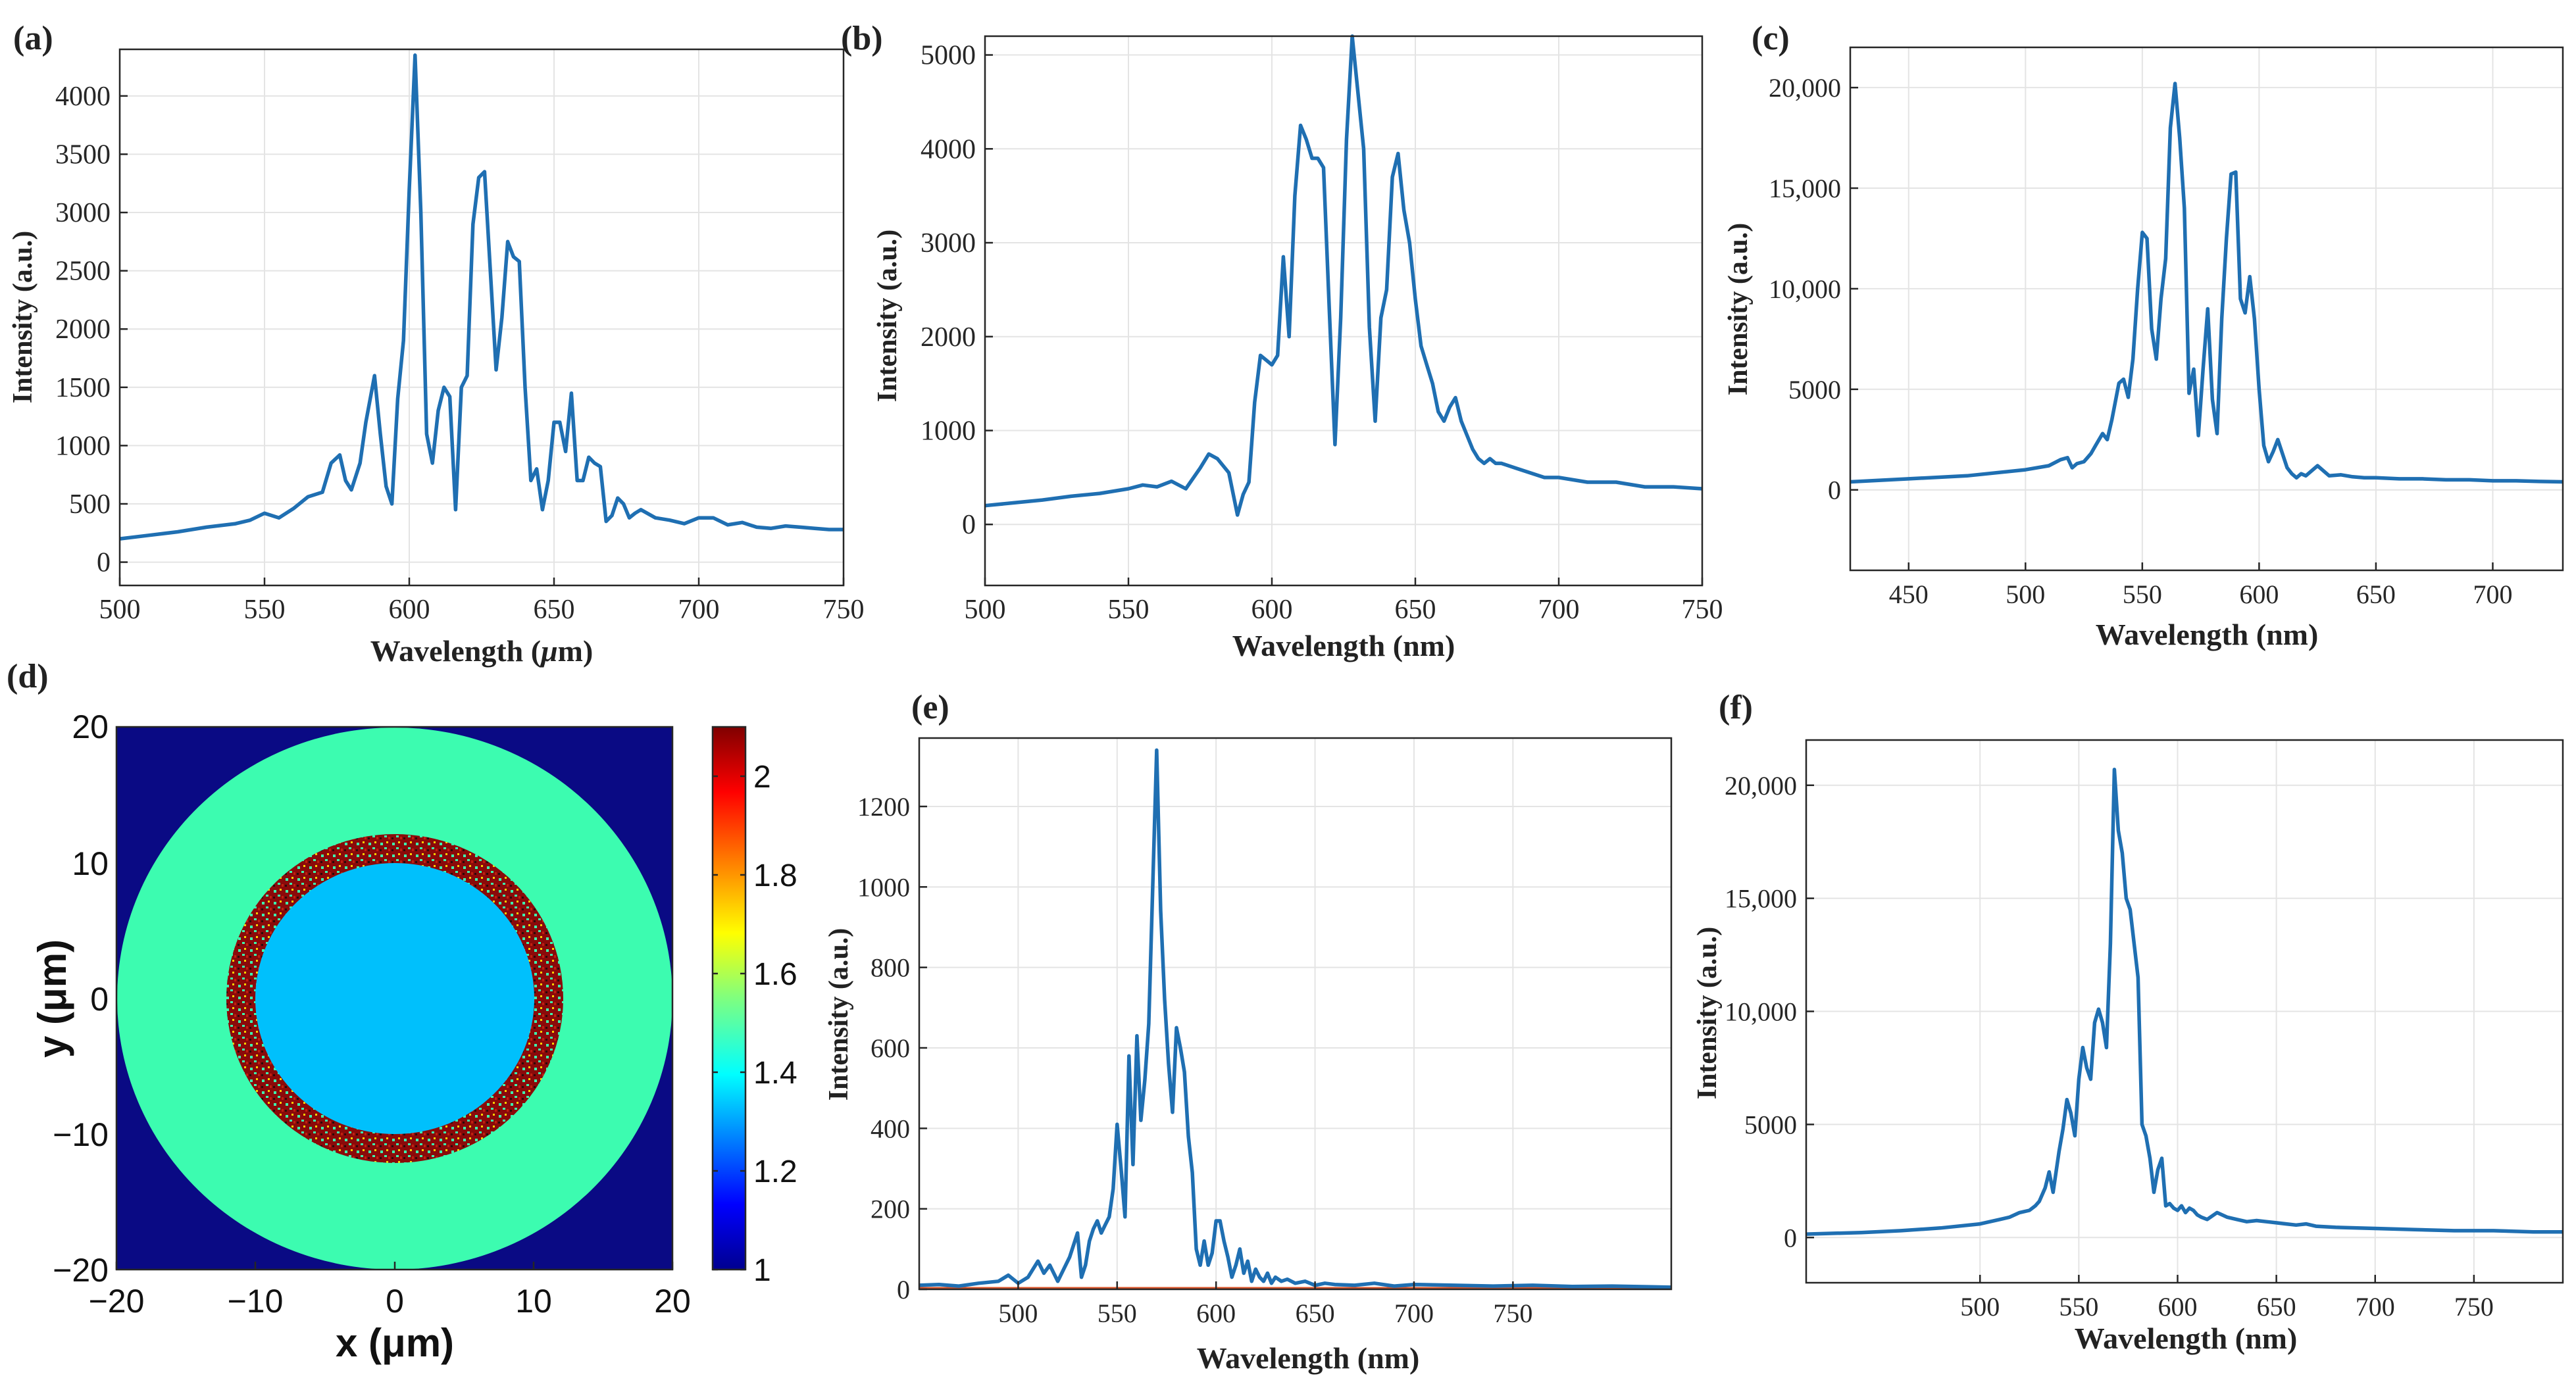 This screenshot has width=2576, height=1386. Describe the element at coordinates (533, 1301) in the screenshot. I see `panel-d-x-tick: 10` at that location.